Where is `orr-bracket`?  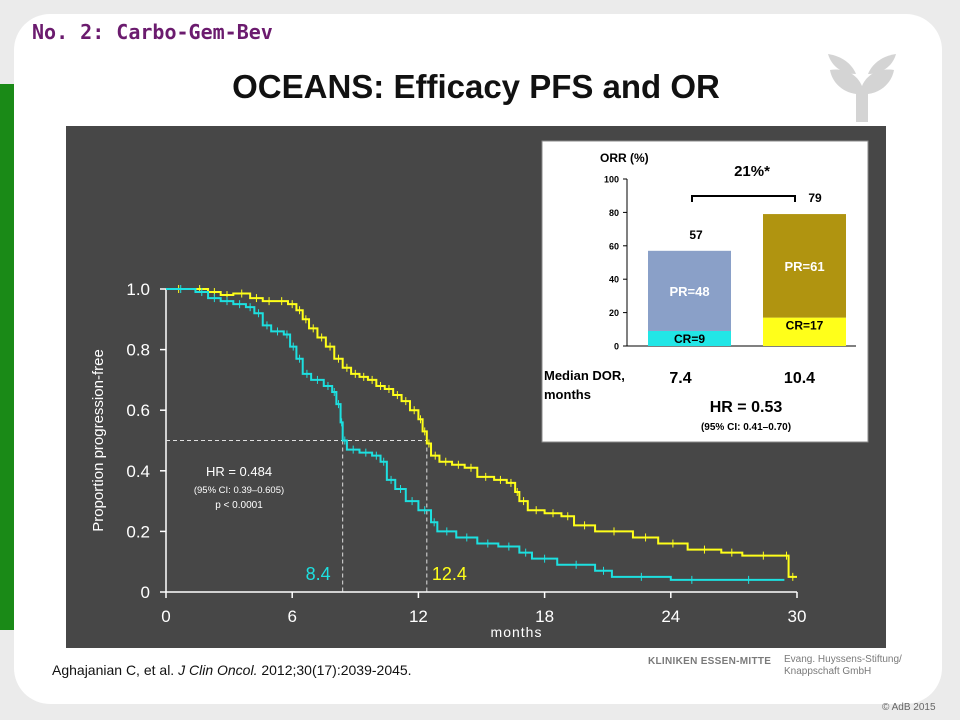 orr-bracket is located at coordinates (743, 198).